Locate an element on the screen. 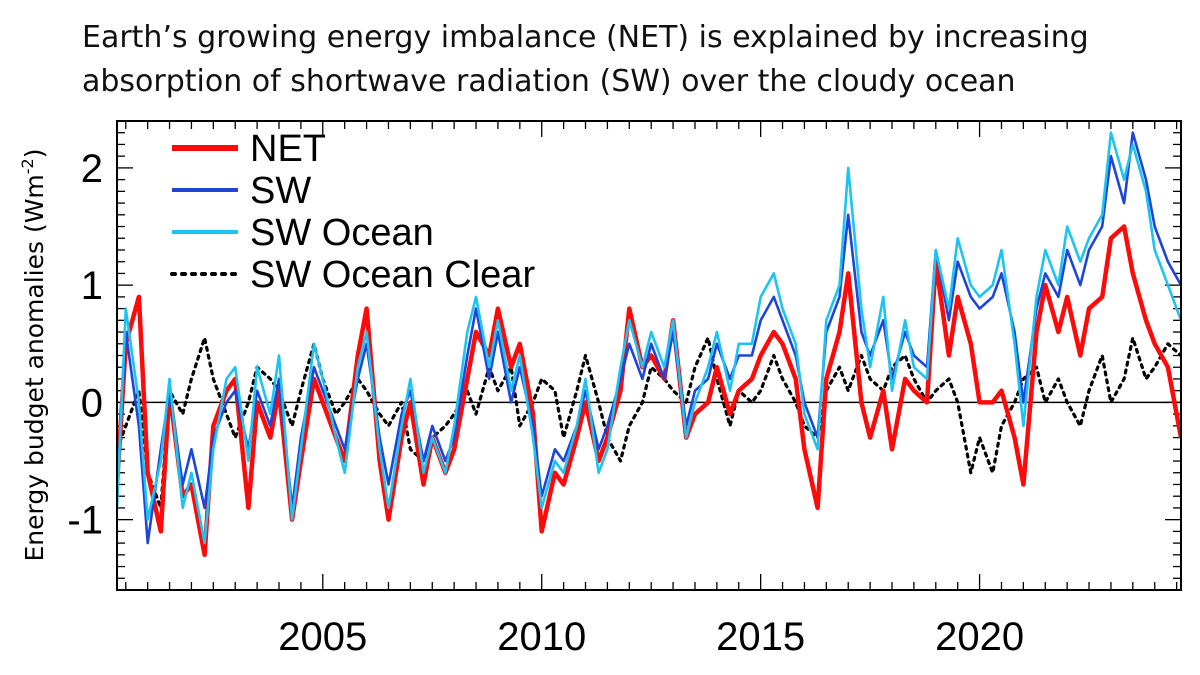  legend-label-sw-ocean: SW Ocean is located at coordinates (342, 233).